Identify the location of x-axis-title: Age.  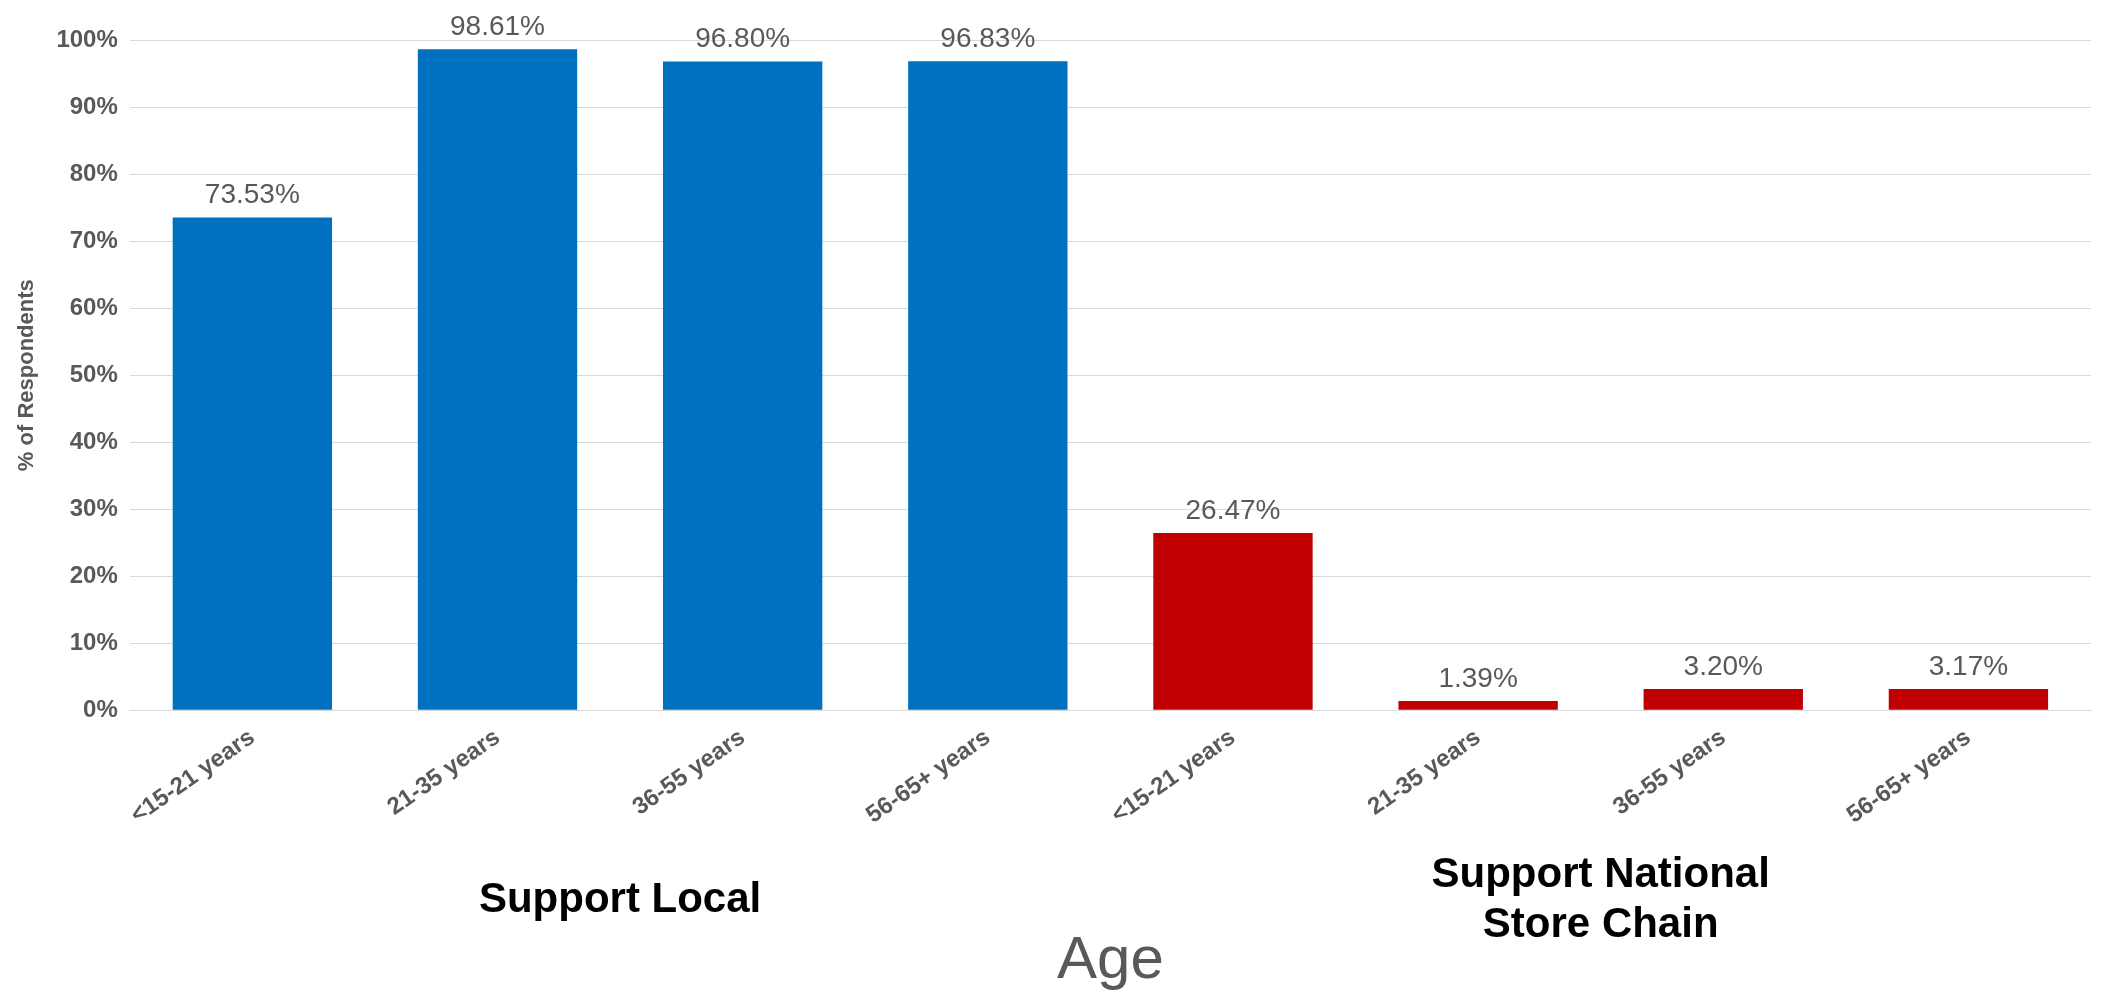
(1110, 957).